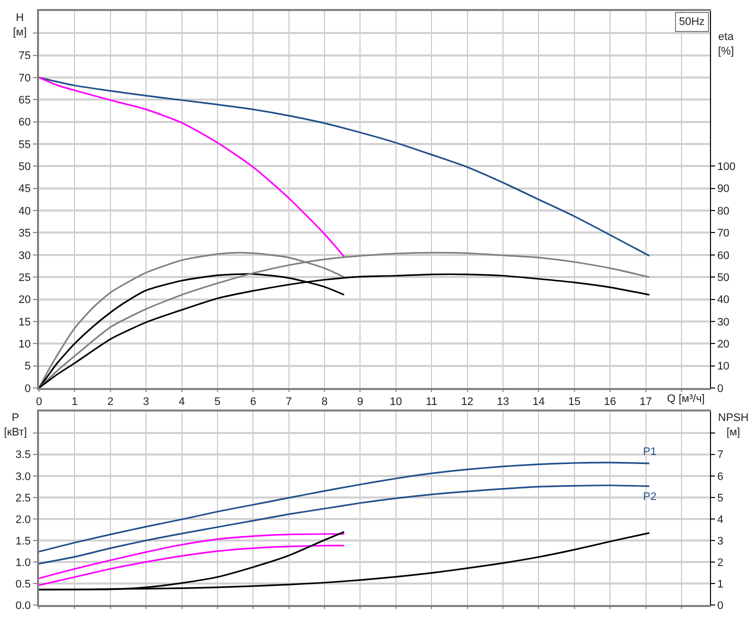 Image resolution: width=755 pixels, height=621 pixels. Describe the element at coordinates (24, 56) in the screenshot. I see `y-tick-label: 75` at that location.